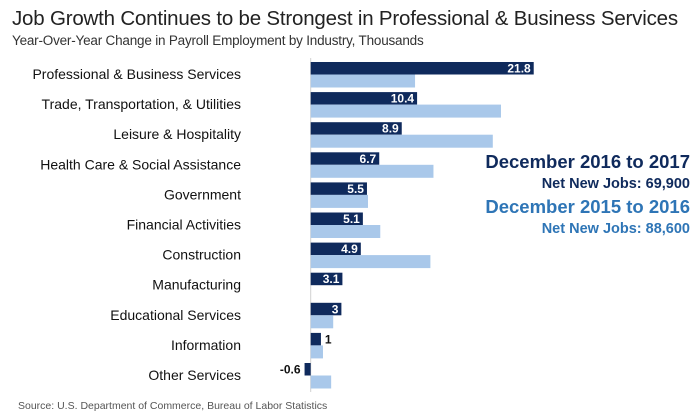 The image size is (700, 417). I want to click on category-label: Financial Activities, so click(184, 225).